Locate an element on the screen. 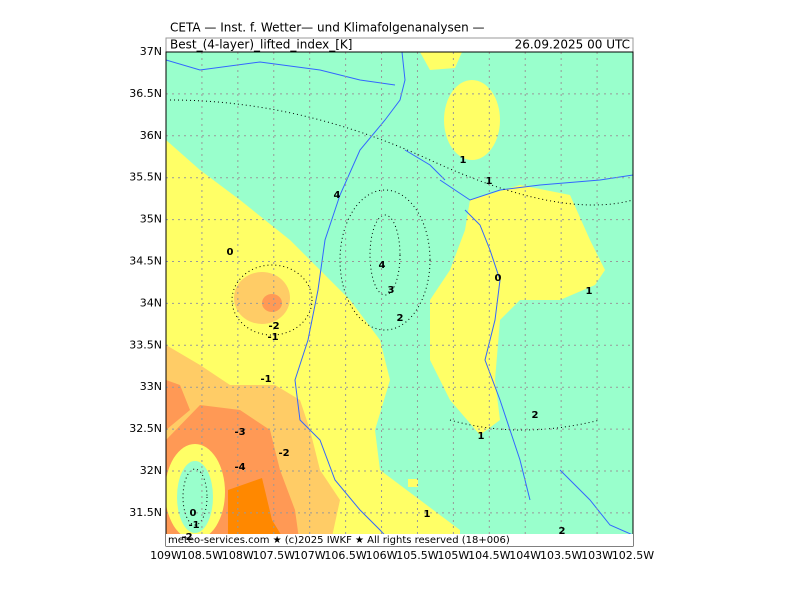  field-name: Best_(4-layer)_lifted_index_[K] is located at coordinates (261, 45).